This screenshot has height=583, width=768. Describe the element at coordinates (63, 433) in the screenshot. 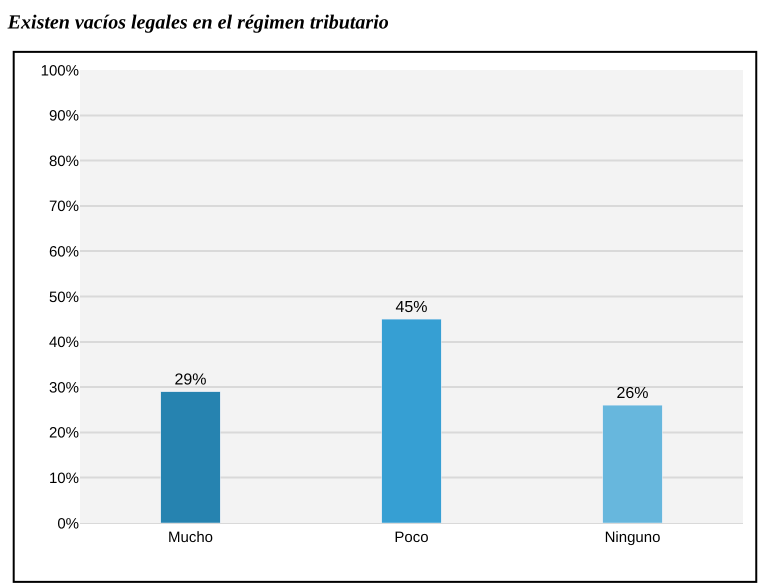

I see `y-tick-label: 20%` at that location.